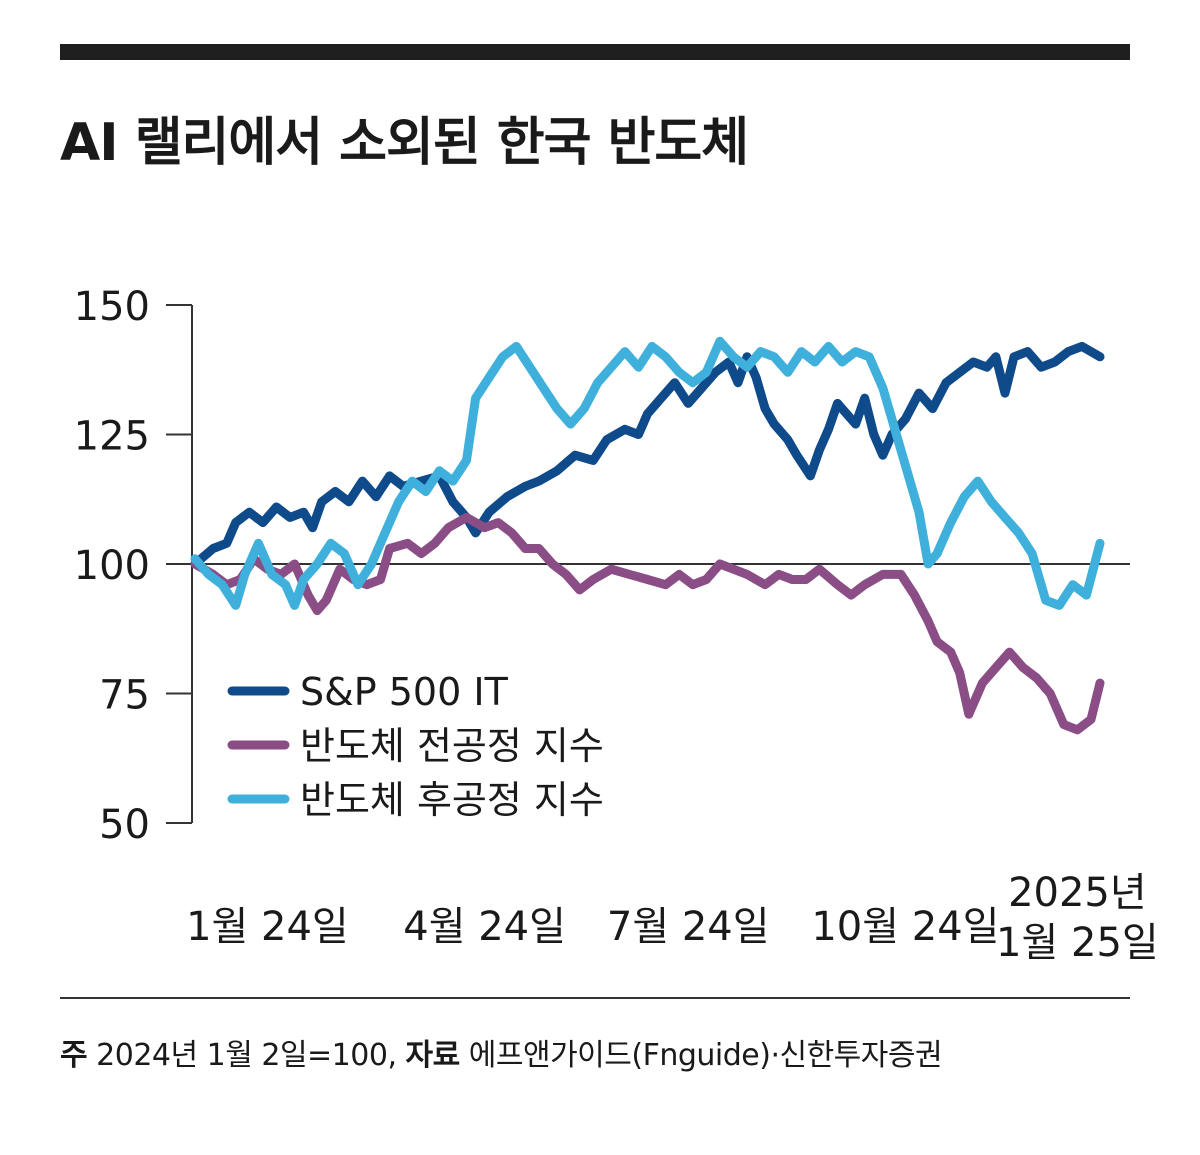 The height and width of the screenshot is (1155, 1200). What do you see at coordinates (1077, 943) in the screenshot?
I see `x-tick-label-5: 1월 25일` at bounding box center [1077, 943].